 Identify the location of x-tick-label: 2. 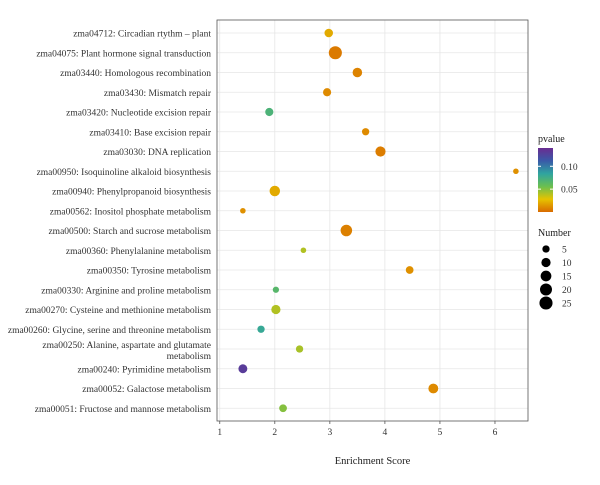
(274, 433).